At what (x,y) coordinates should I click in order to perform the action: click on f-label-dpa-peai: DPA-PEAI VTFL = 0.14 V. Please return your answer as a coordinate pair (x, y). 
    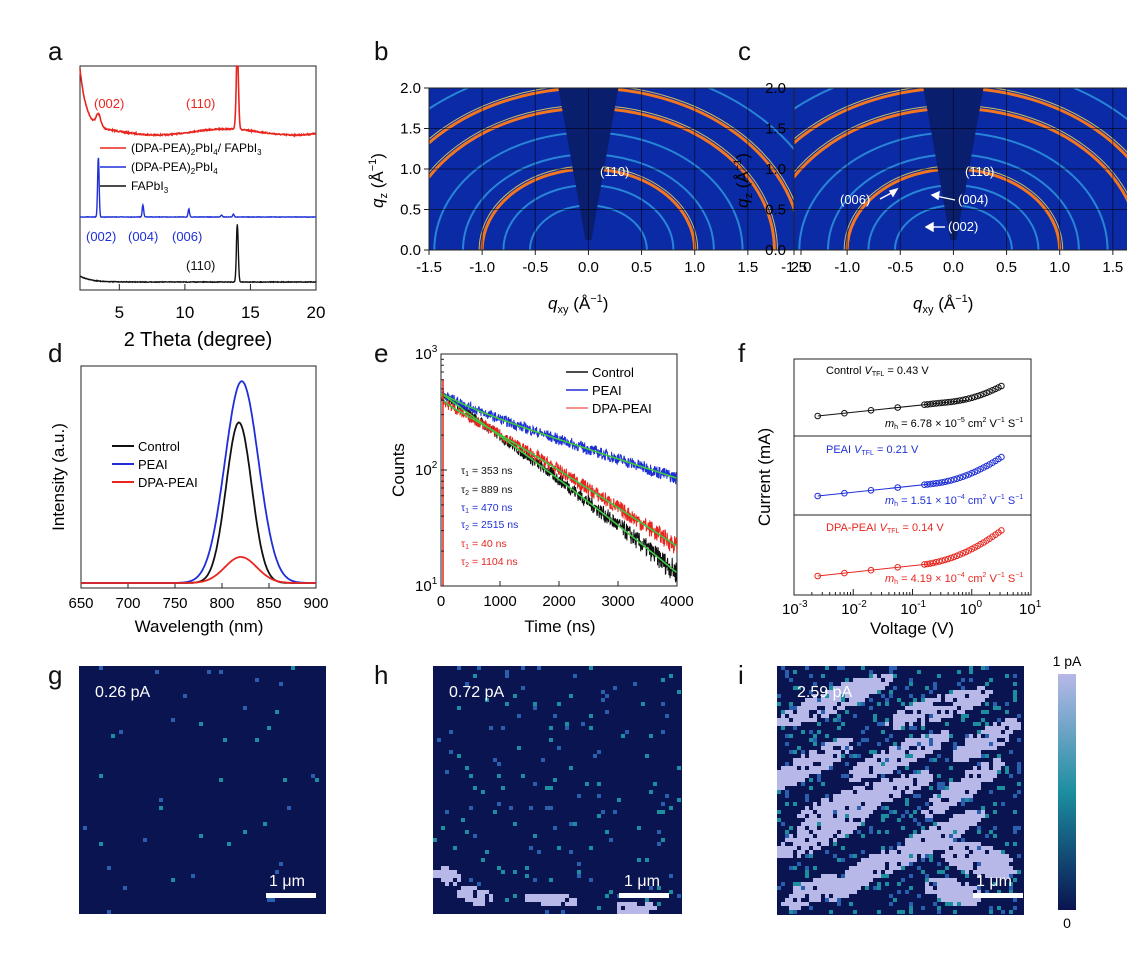
    Looking at the image, I should click on (885, 528).